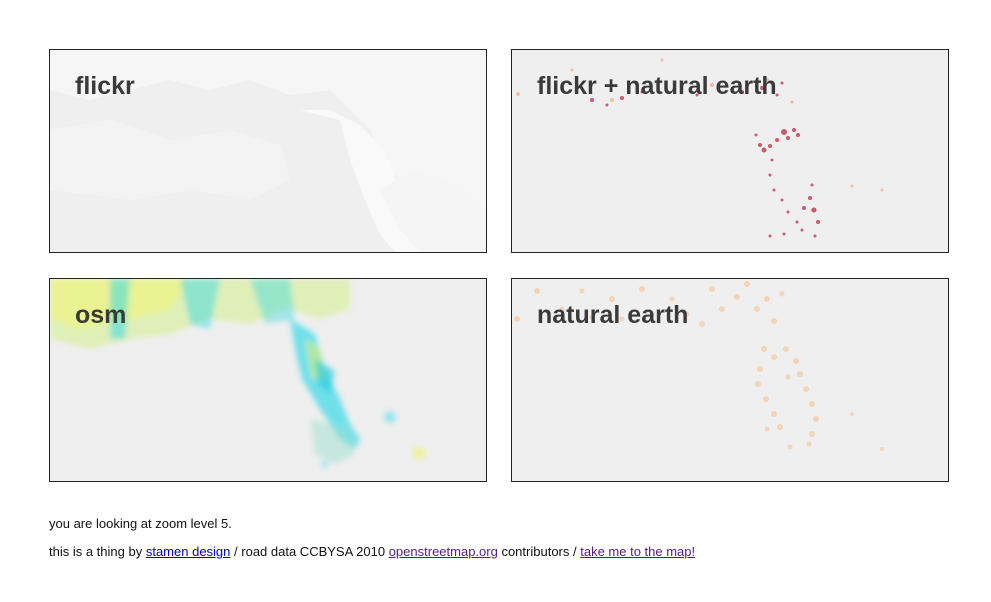 The image size is (991, 602). I want to click on zoom-level-text: you are looking at zoom level 5., so click(140, 523).